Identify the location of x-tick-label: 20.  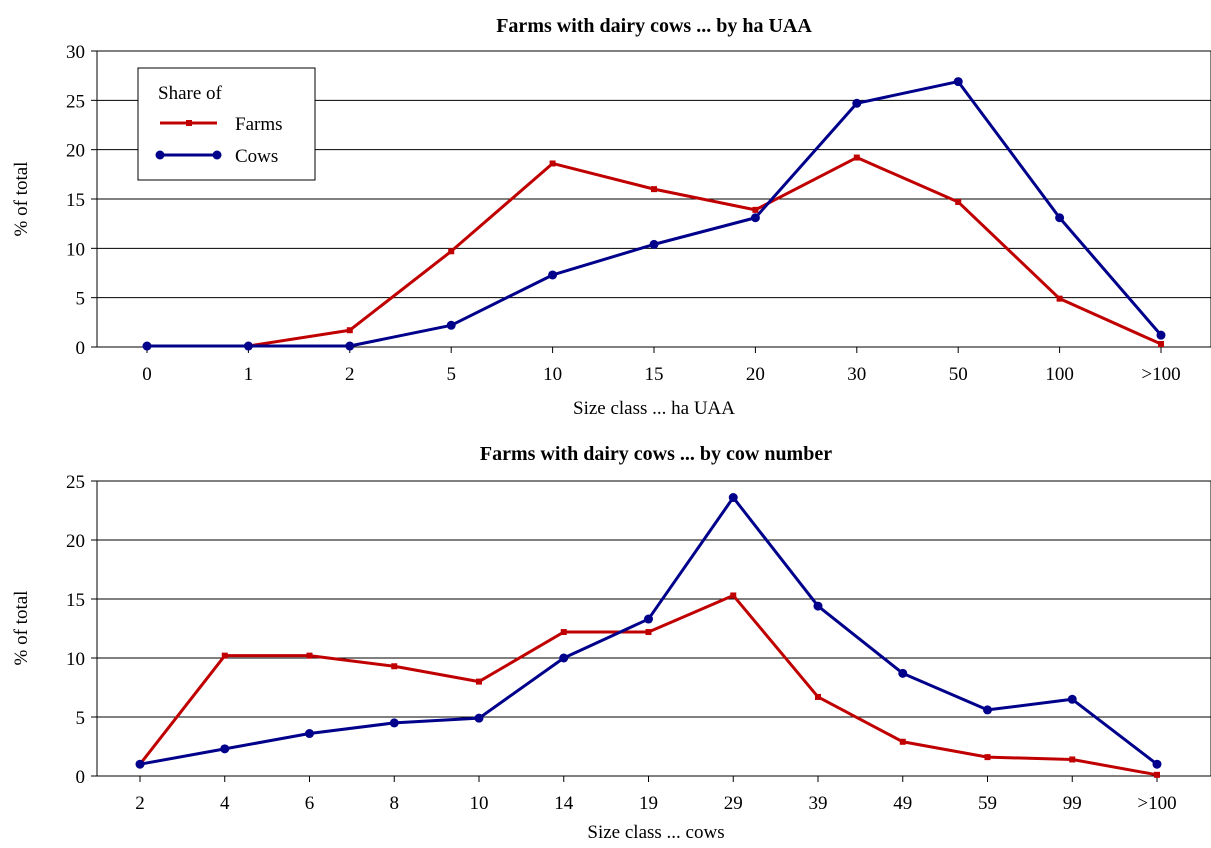
(755, 374).